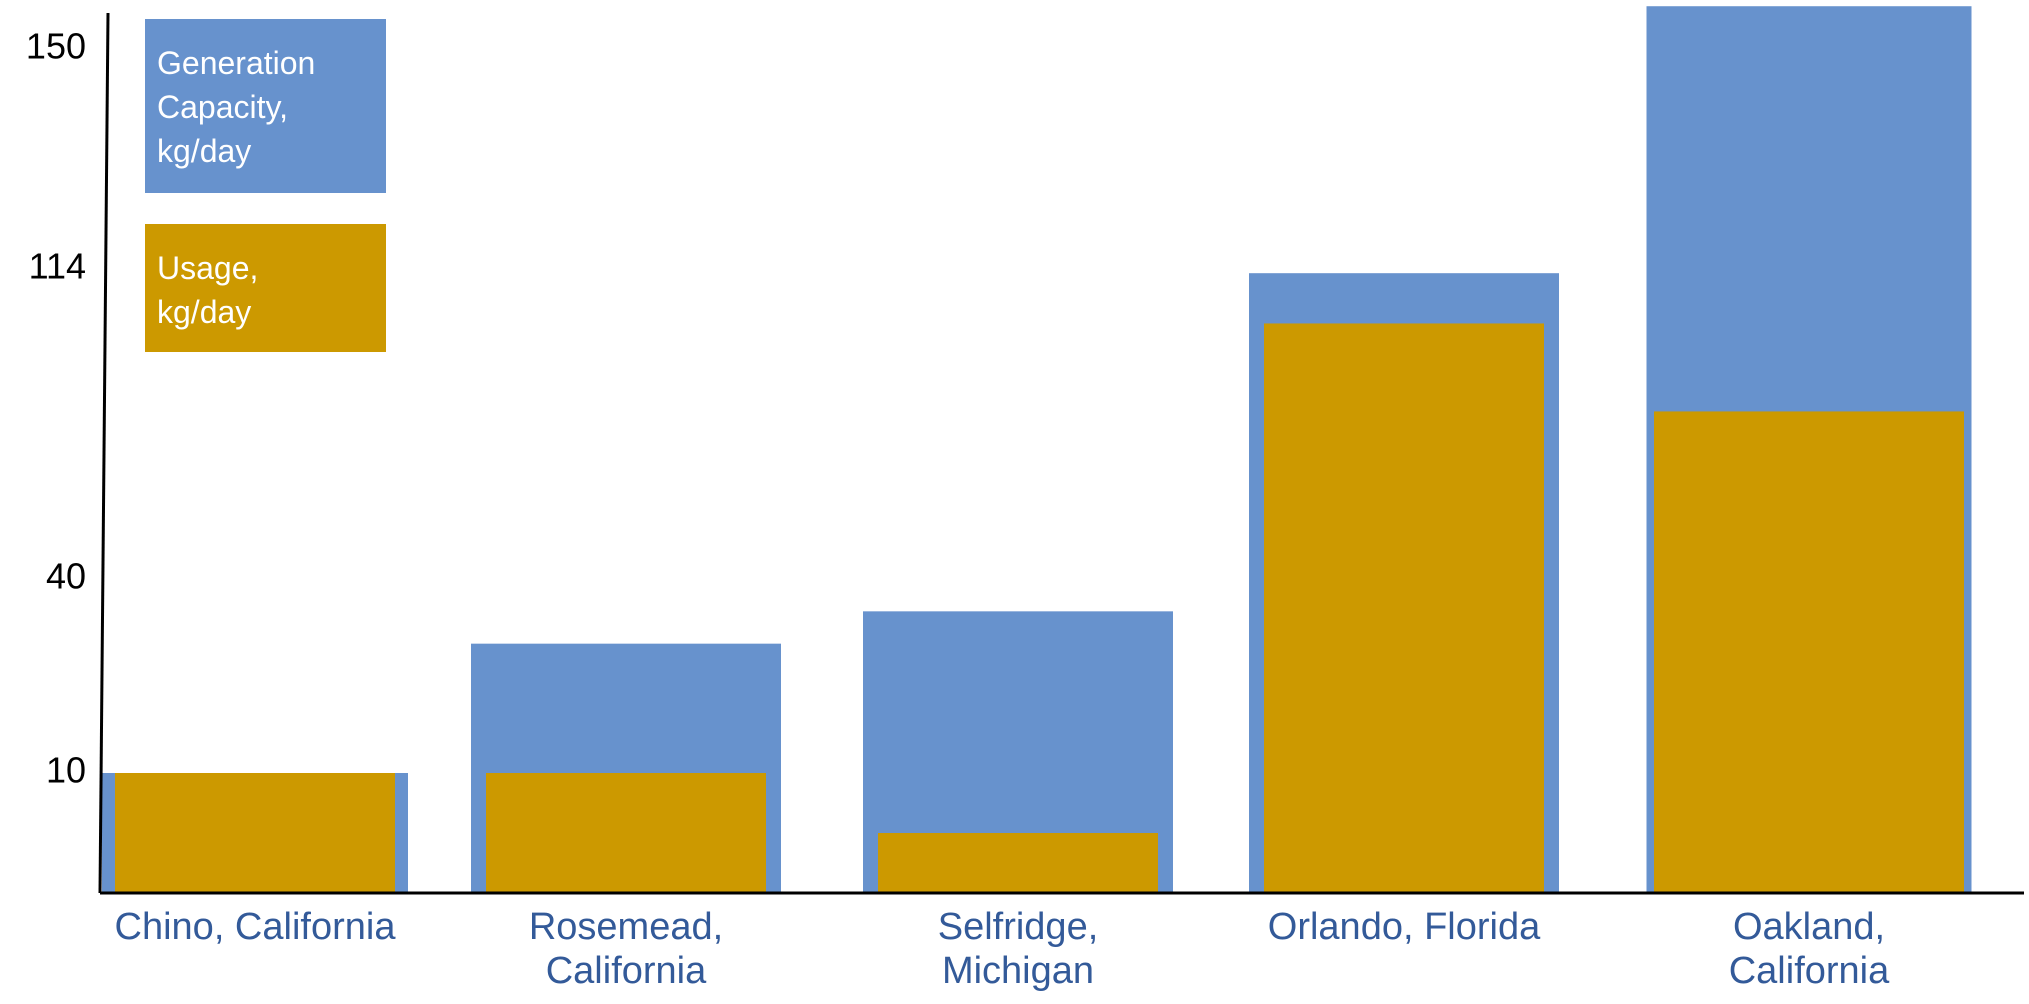 This screenshot has height=1004, width=2029. I want to click on x-tick-label: Rosemead, California, so click(626, 949).